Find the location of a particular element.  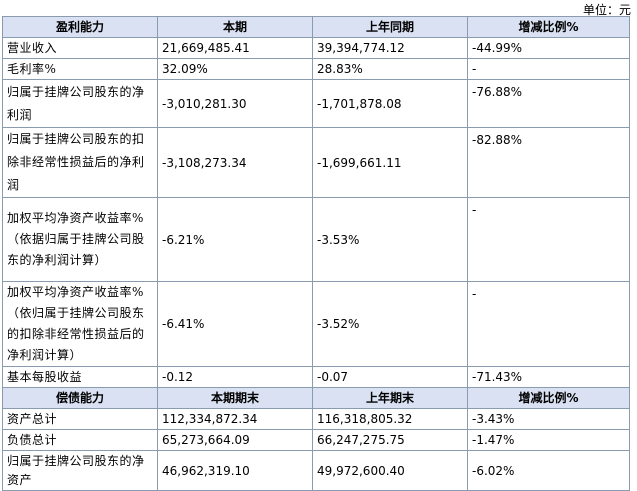

prior-value: 116,318,805.32 is located at coordinates (390, 419).